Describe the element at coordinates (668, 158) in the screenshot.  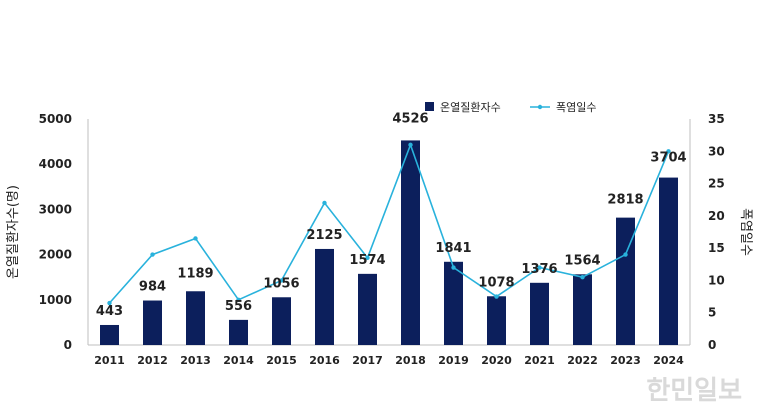
I see `data-label: 3704` at that location.